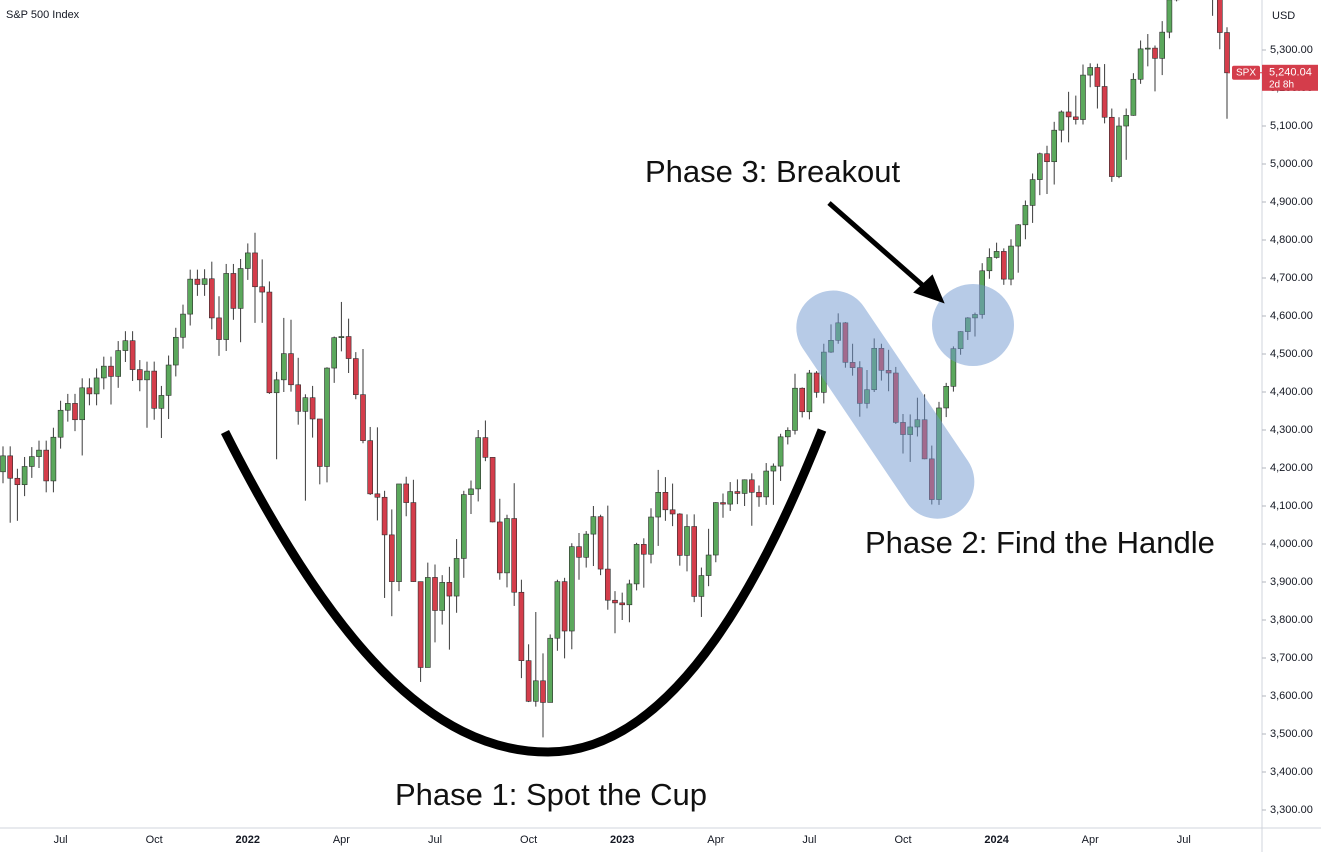 Image resolution: width=1321 pixels, height=852 pixels. What do you see at coordinates (1291, 430) in the screenshot?
I see `y-tick-label: 4,300.00` at bounding box center [1291, 430].